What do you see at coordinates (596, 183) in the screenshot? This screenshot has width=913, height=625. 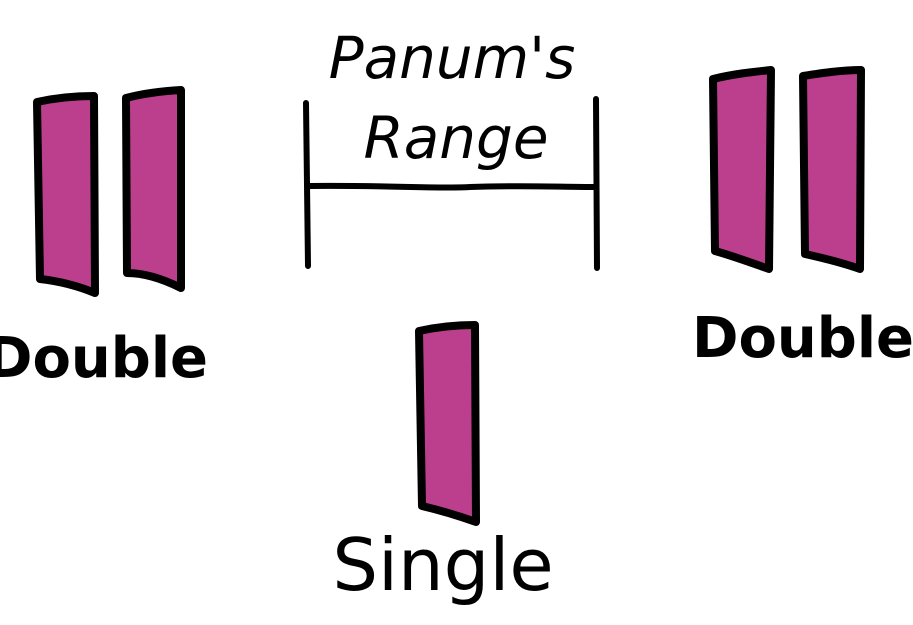 I see `bracket-right-tick` at bounding box center [596, 183].